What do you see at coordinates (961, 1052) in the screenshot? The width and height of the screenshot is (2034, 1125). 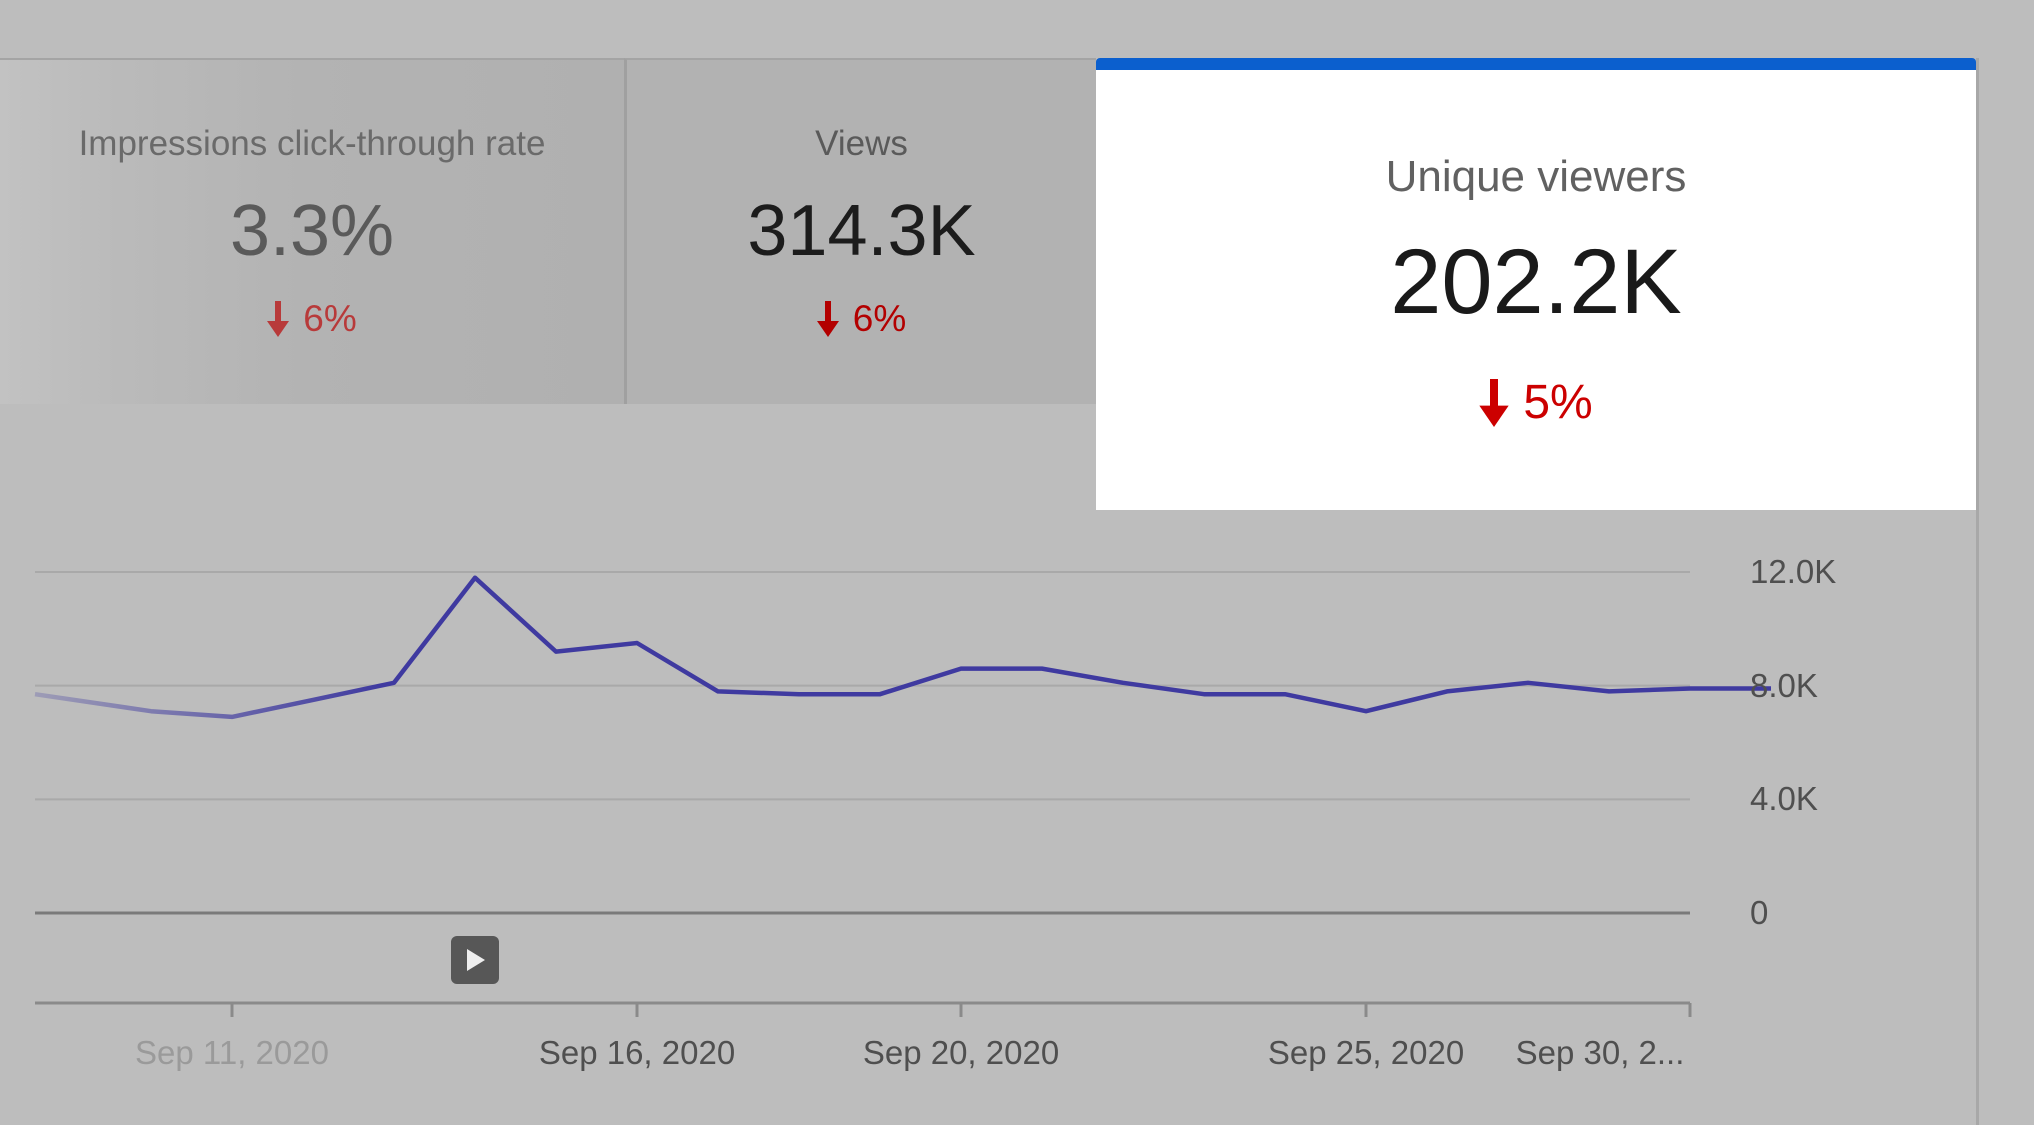 I see `x-tick-label: Sep 20, 2020` at bounding box center [961, 1052].